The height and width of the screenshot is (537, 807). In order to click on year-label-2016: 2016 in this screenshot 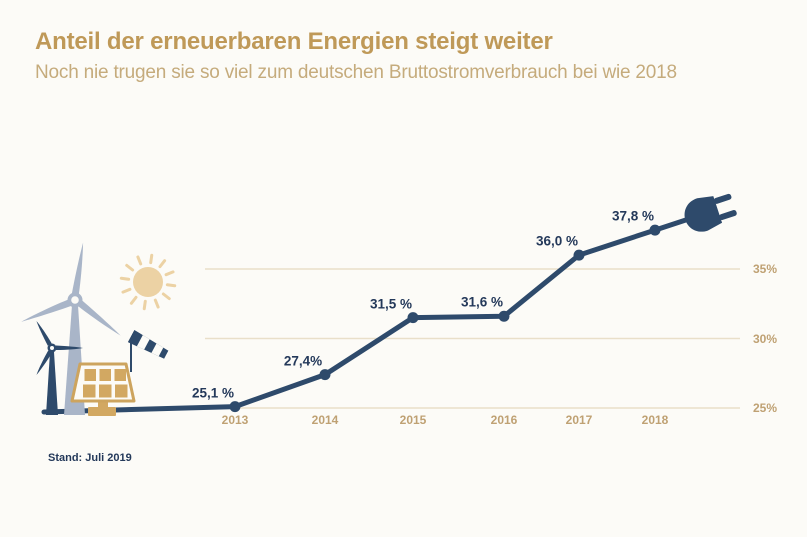, I will do `click(504, 420)`.